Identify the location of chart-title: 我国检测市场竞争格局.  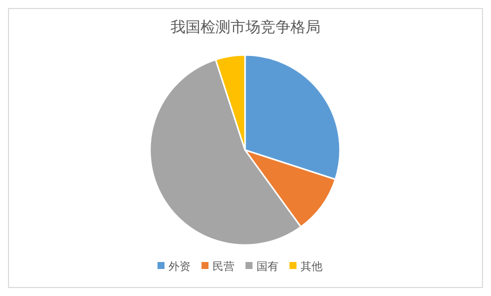
(245, 27).